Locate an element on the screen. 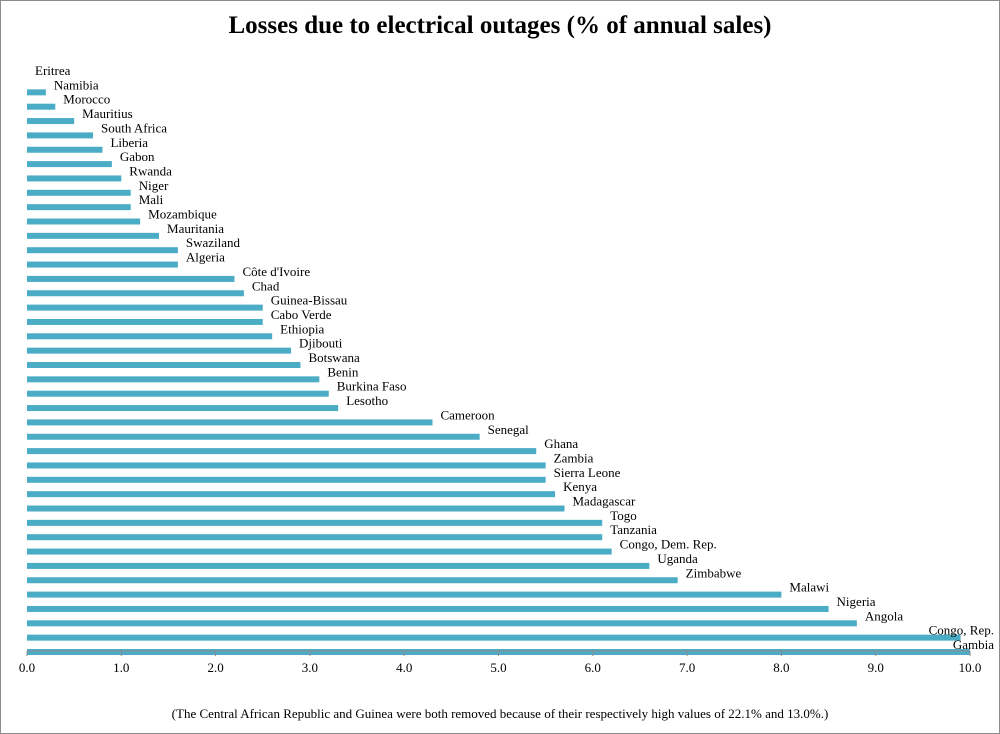  bar-ethiopia is located at coordinates (150, 336).